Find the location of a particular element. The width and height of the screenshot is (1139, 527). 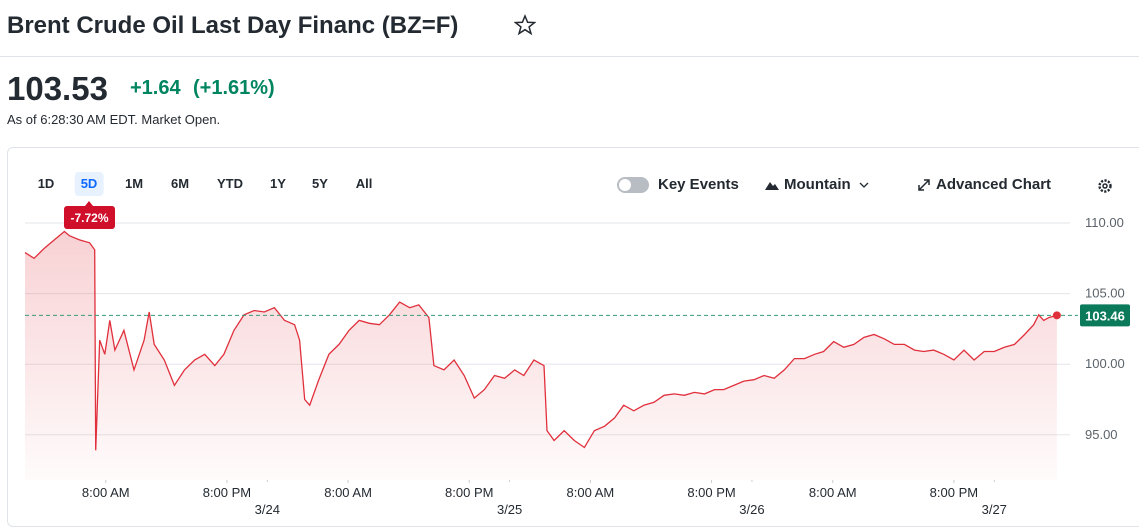

range-button: 5Y is located at coordinates (320, 183).